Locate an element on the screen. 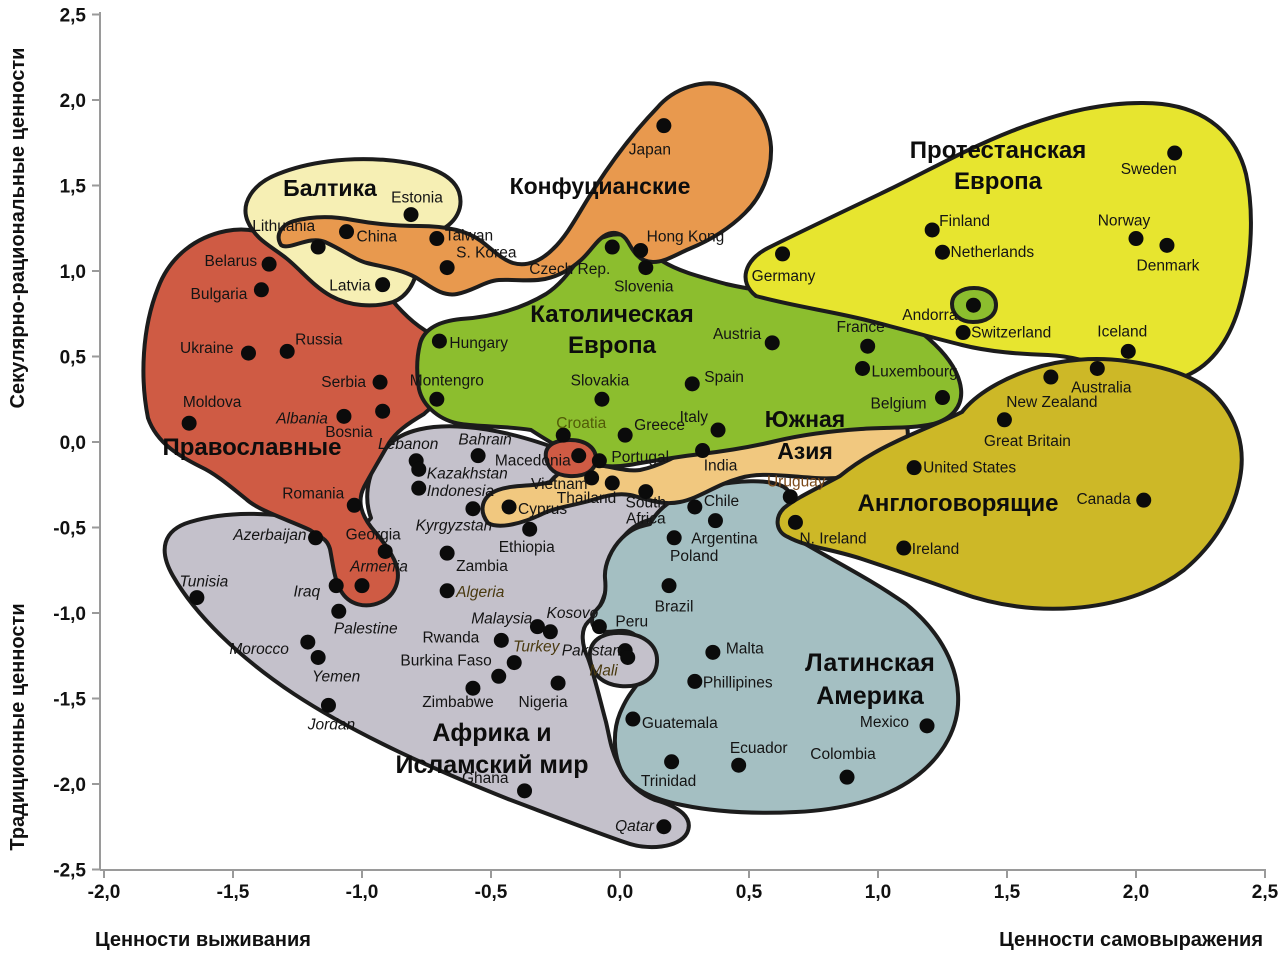  dot-jordan is located at coordinates (328, 705).